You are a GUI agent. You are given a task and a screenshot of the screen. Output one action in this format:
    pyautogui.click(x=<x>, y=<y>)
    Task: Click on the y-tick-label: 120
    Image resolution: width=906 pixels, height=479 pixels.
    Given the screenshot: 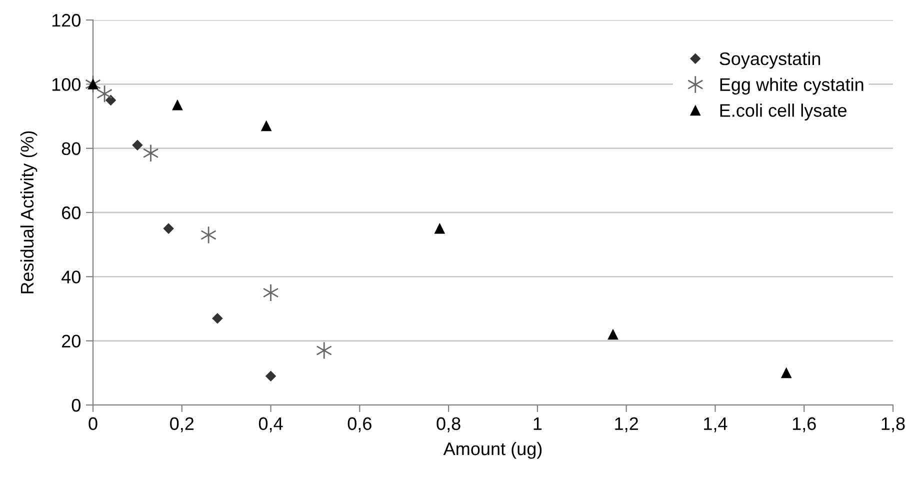 What is the action you would take?
    pyautogui.click(x=66, y=20)
    